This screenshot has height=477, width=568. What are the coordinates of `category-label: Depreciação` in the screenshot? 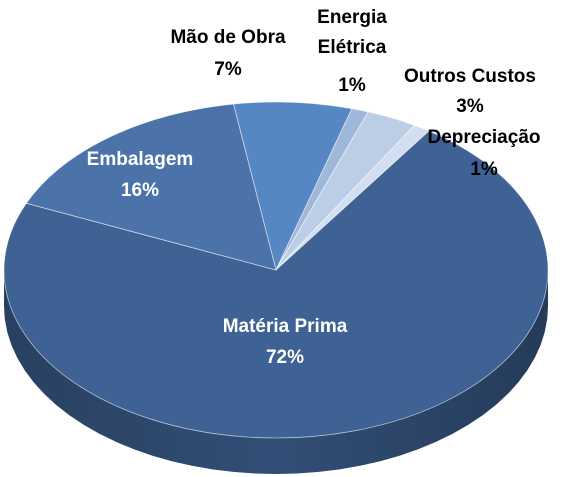 It's located at (483, 137).